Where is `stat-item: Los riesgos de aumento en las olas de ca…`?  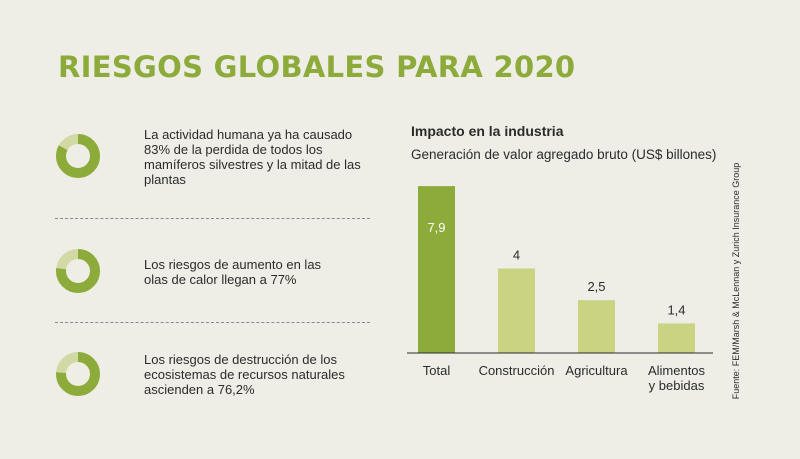
stat-item: Los riesgos de aumento en las olas de ca… is located at coordinates (212, 280).